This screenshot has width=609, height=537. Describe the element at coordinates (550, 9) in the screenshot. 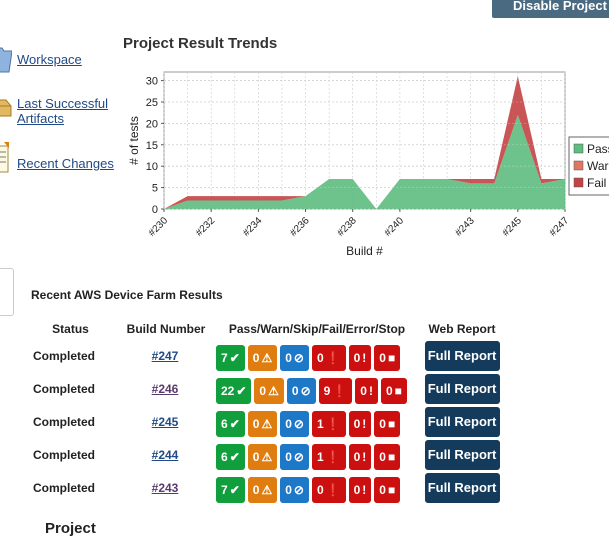

I see `disable-project-button: Disable Project` at that location.